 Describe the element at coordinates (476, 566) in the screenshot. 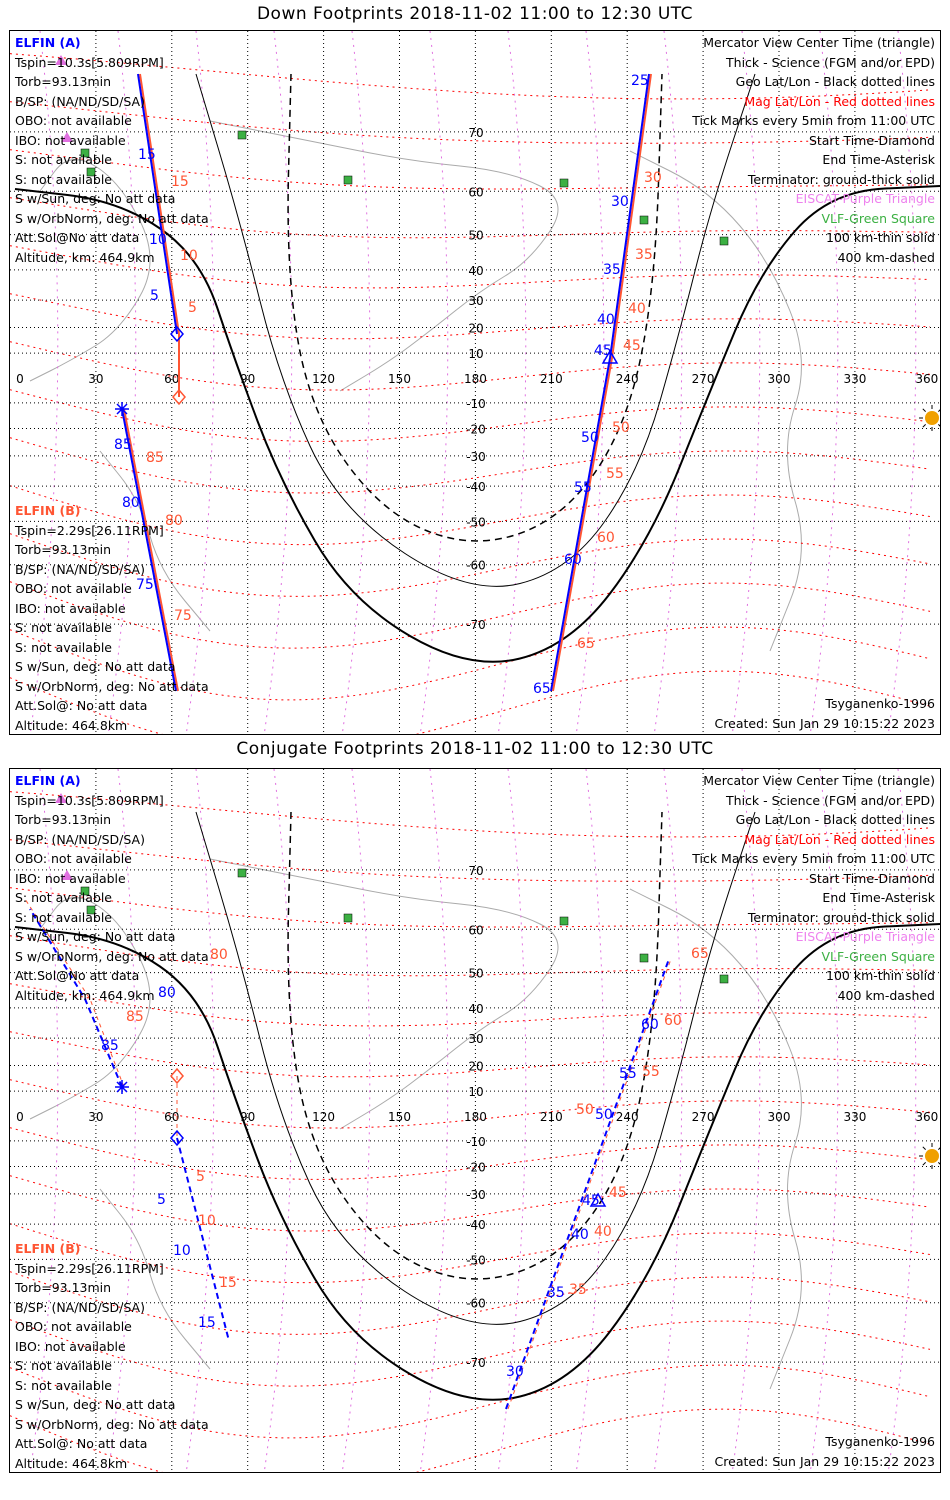

I see `lat-label: -60` at that location.